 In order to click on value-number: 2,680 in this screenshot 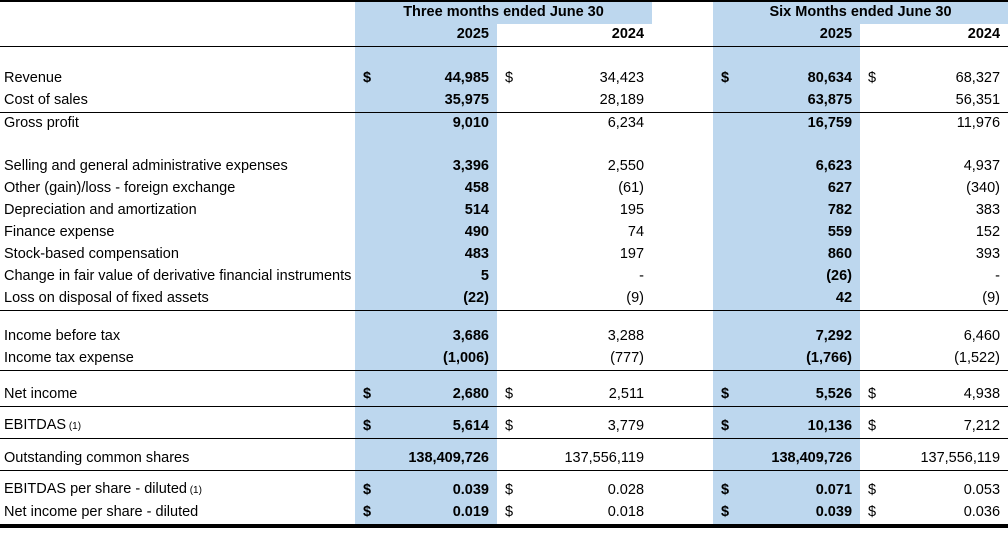, I will do `click(470, 393)`.